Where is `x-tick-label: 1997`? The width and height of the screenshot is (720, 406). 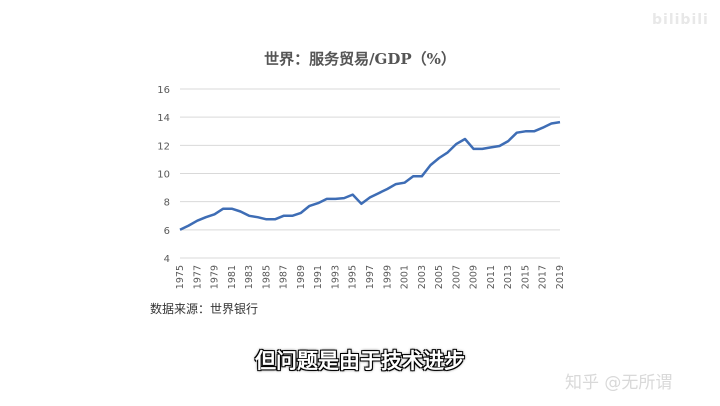
x-tick-label: 1997 is located at coordinates (370, 277).